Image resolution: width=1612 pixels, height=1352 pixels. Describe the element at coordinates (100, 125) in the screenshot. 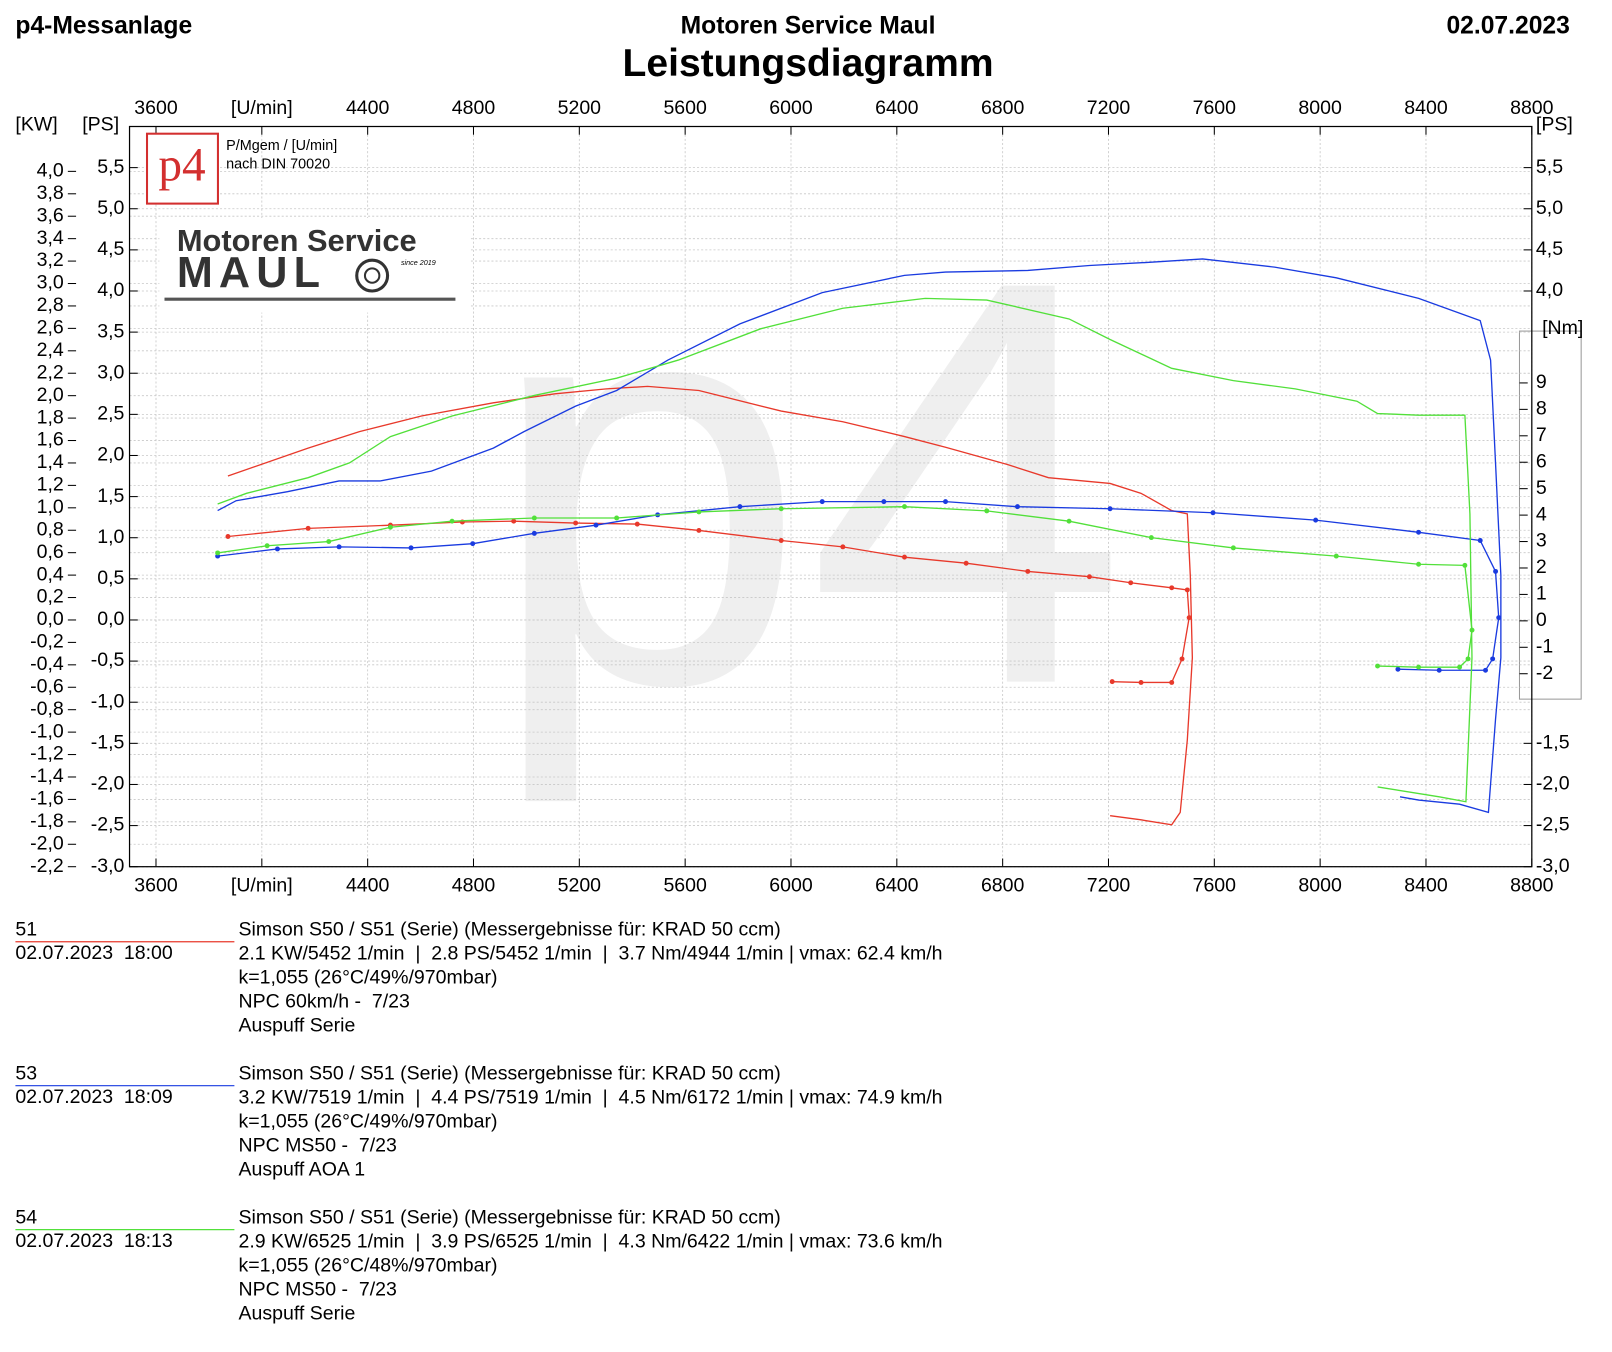

I see `ps-axis-label: [PS]` at that location.